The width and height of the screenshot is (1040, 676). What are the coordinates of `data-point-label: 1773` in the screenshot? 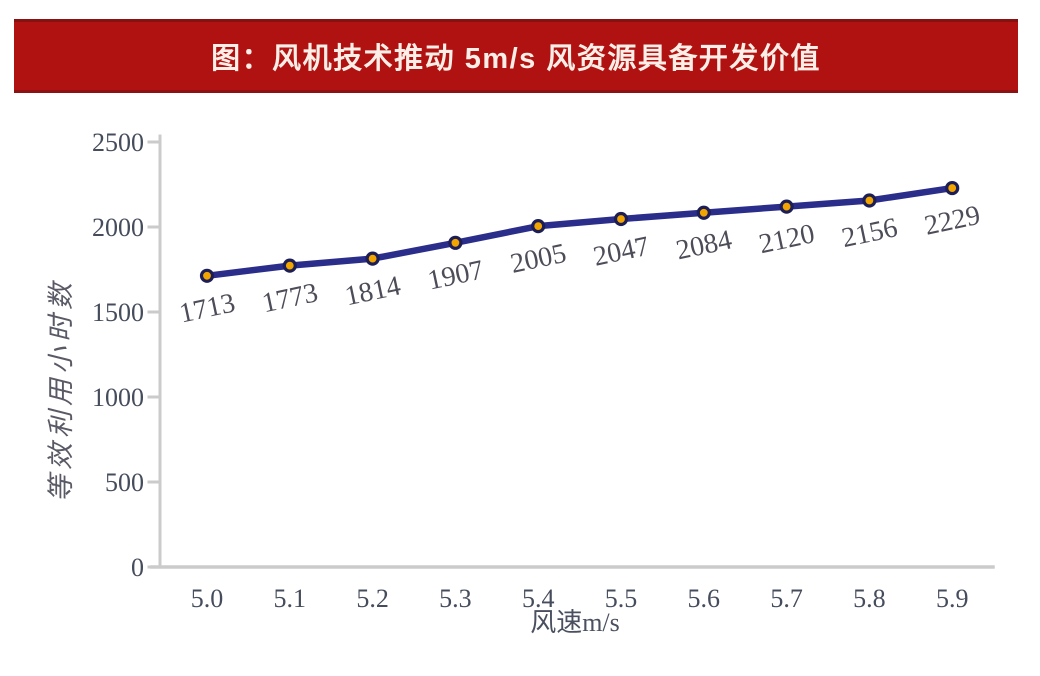 It's located at (289, 298).